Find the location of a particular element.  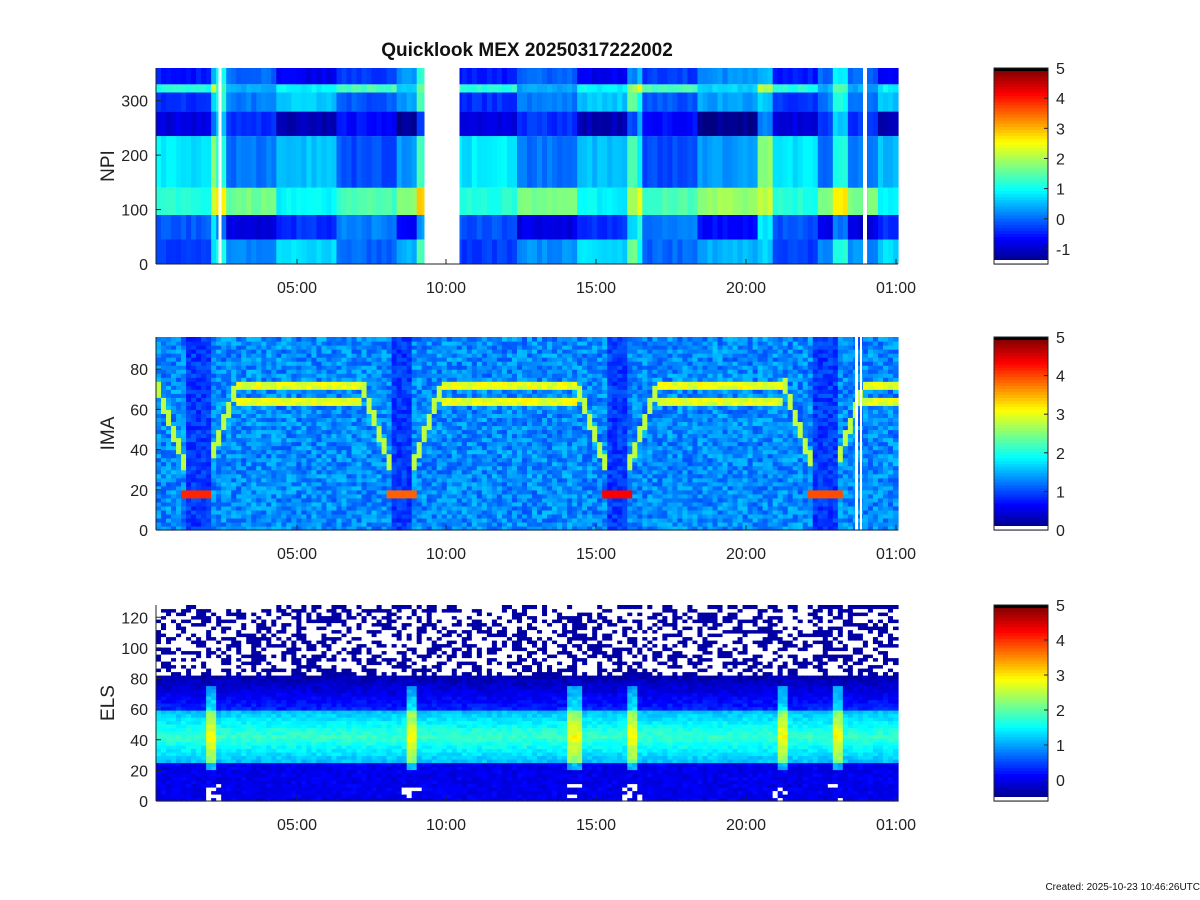

colorbar-frame is located at coordinates (1021, 166).